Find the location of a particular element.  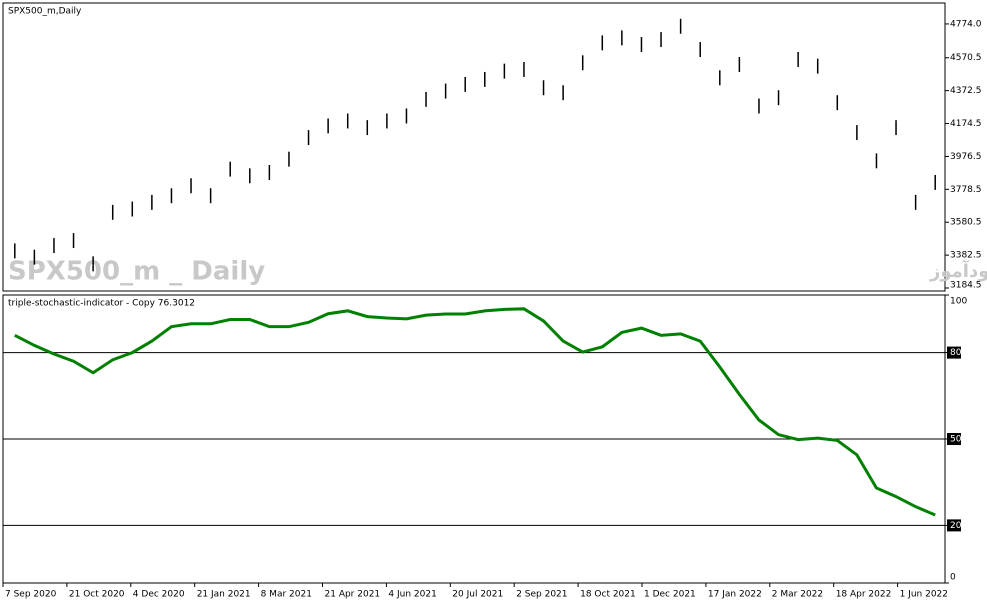

x-tick-label: 4 Dec 2020 is located at coordinates (159, 595).